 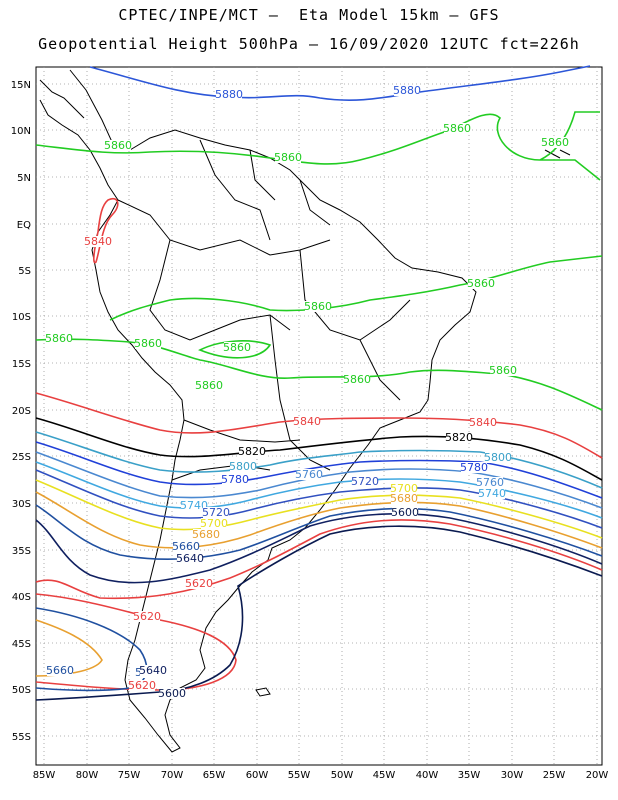 What do you see at coordinates (342, 775) in the screenshot?
I see `lon-tick-label: 50W` at bounding box center [342, 775].